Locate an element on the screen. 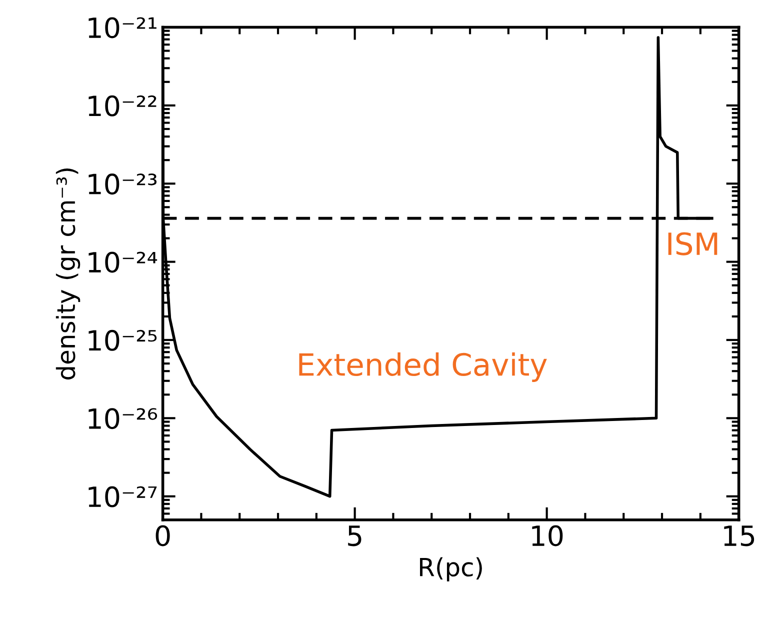 The image size is (768, 634). y-tick-label: 10⁻²⁴ is located at coordinates (123, 262).